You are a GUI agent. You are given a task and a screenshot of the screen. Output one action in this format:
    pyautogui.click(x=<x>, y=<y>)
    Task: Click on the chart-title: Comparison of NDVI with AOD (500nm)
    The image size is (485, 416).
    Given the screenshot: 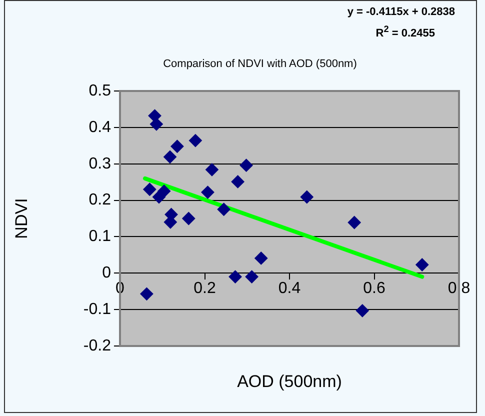 What is the action you would take?
    pyautogui.click(x=260, y=64)
    